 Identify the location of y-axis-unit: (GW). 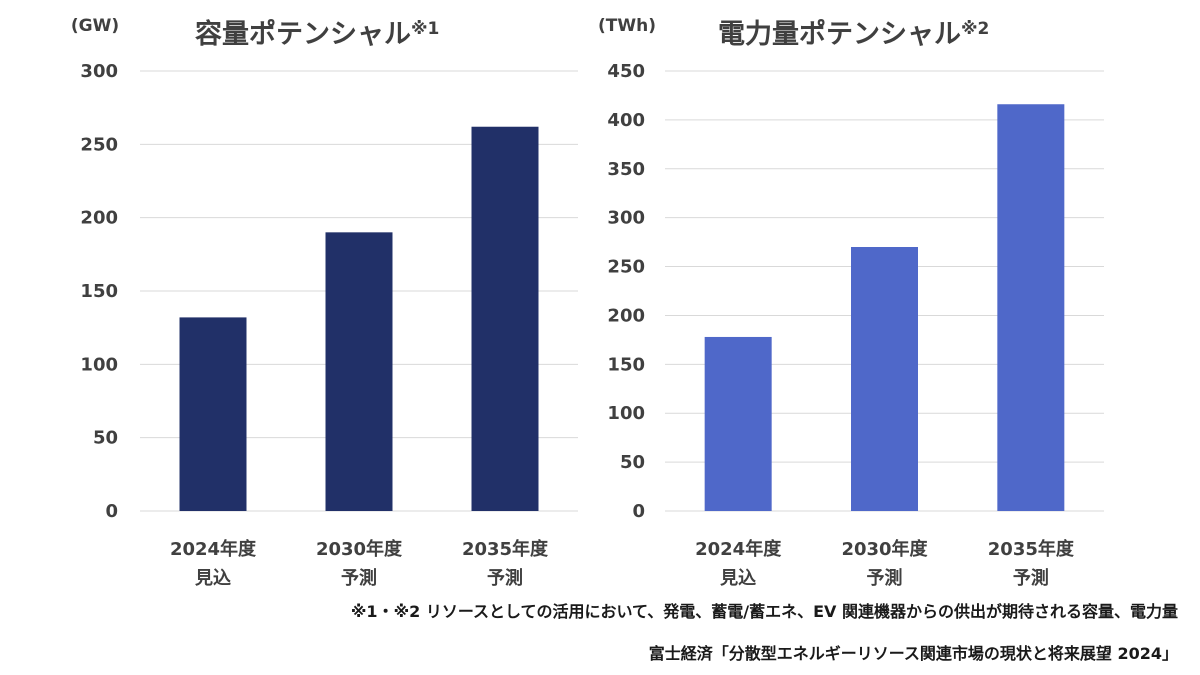
(95, 26).